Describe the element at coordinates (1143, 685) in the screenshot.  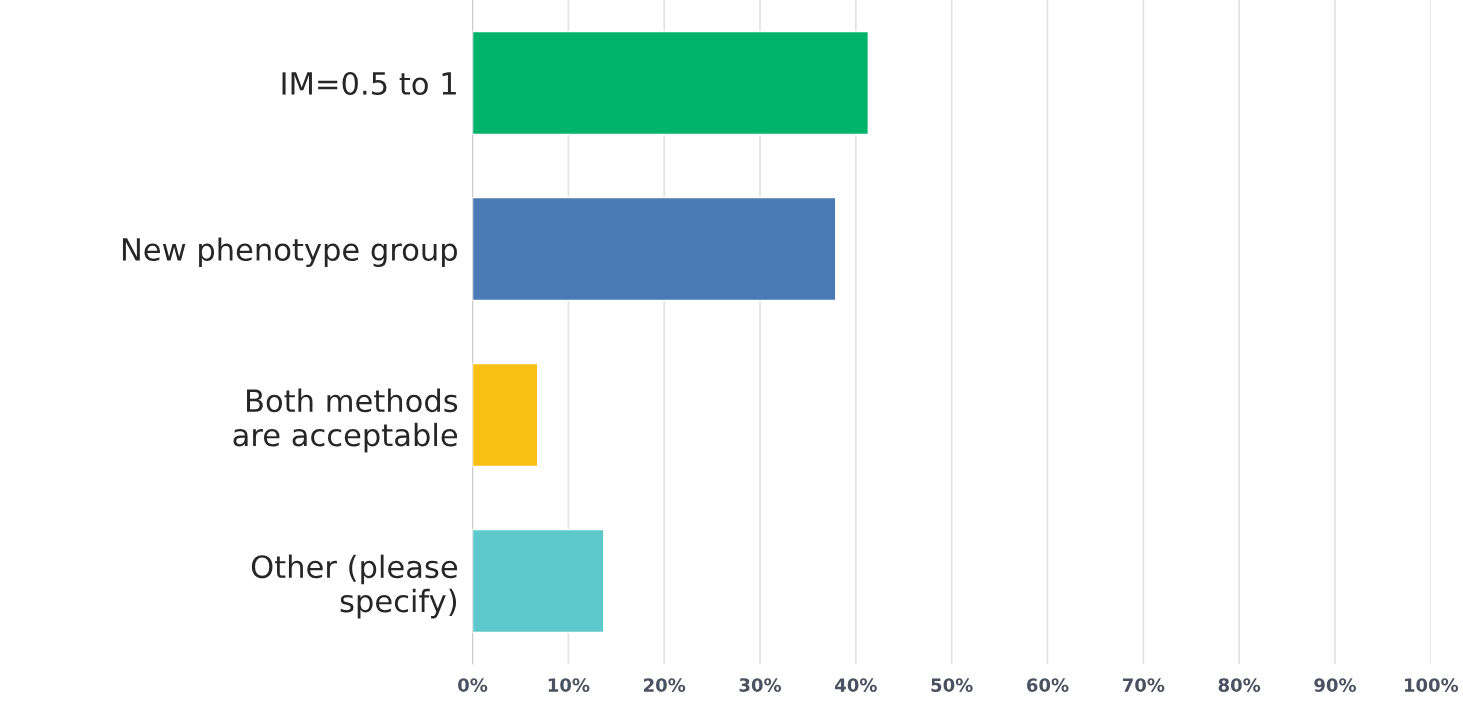
I see `x-tick-label: 70%` at that location.